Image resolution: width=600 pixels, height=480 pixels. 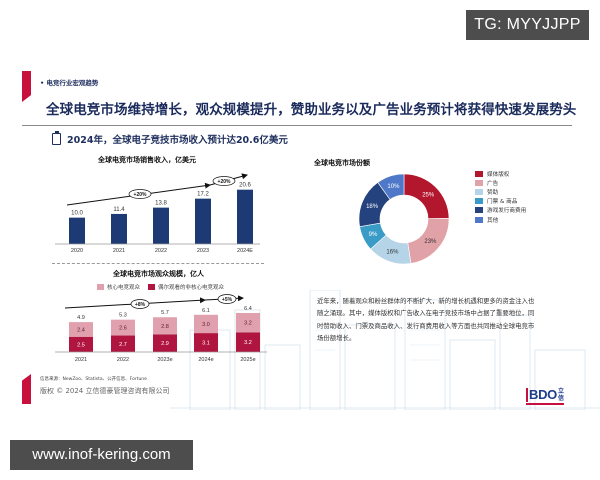 I want to click on svg-text: 6.1, so click(x=206, y=311).